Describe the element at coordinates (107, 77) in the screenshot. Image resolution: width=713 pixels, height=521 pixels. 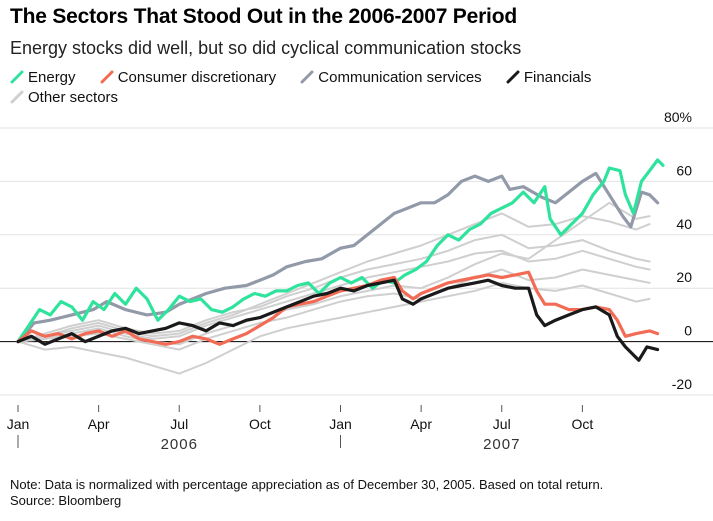
I see `legend-swatch-consumer` at that location.